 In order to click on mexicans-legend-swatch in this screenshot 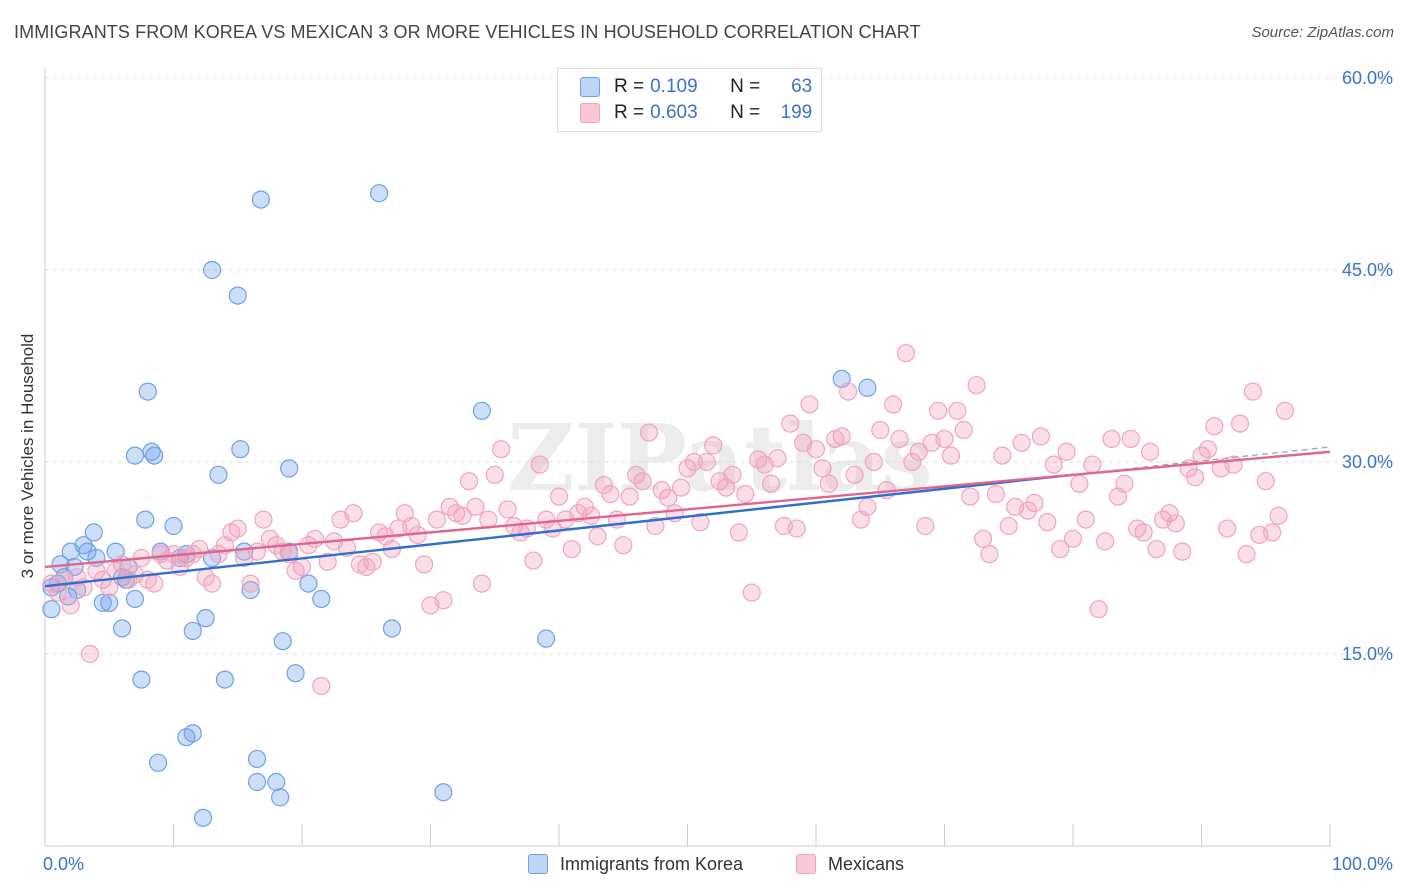, I will do `click(806, 864)`.